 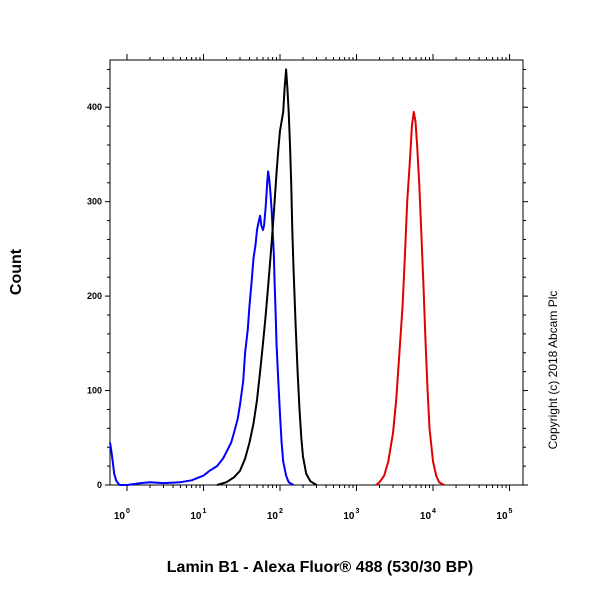 What do you see at coordinates (94, 296) in the screenshot?
I see `y-tick-label: 200` at bounding box center [94, 296].